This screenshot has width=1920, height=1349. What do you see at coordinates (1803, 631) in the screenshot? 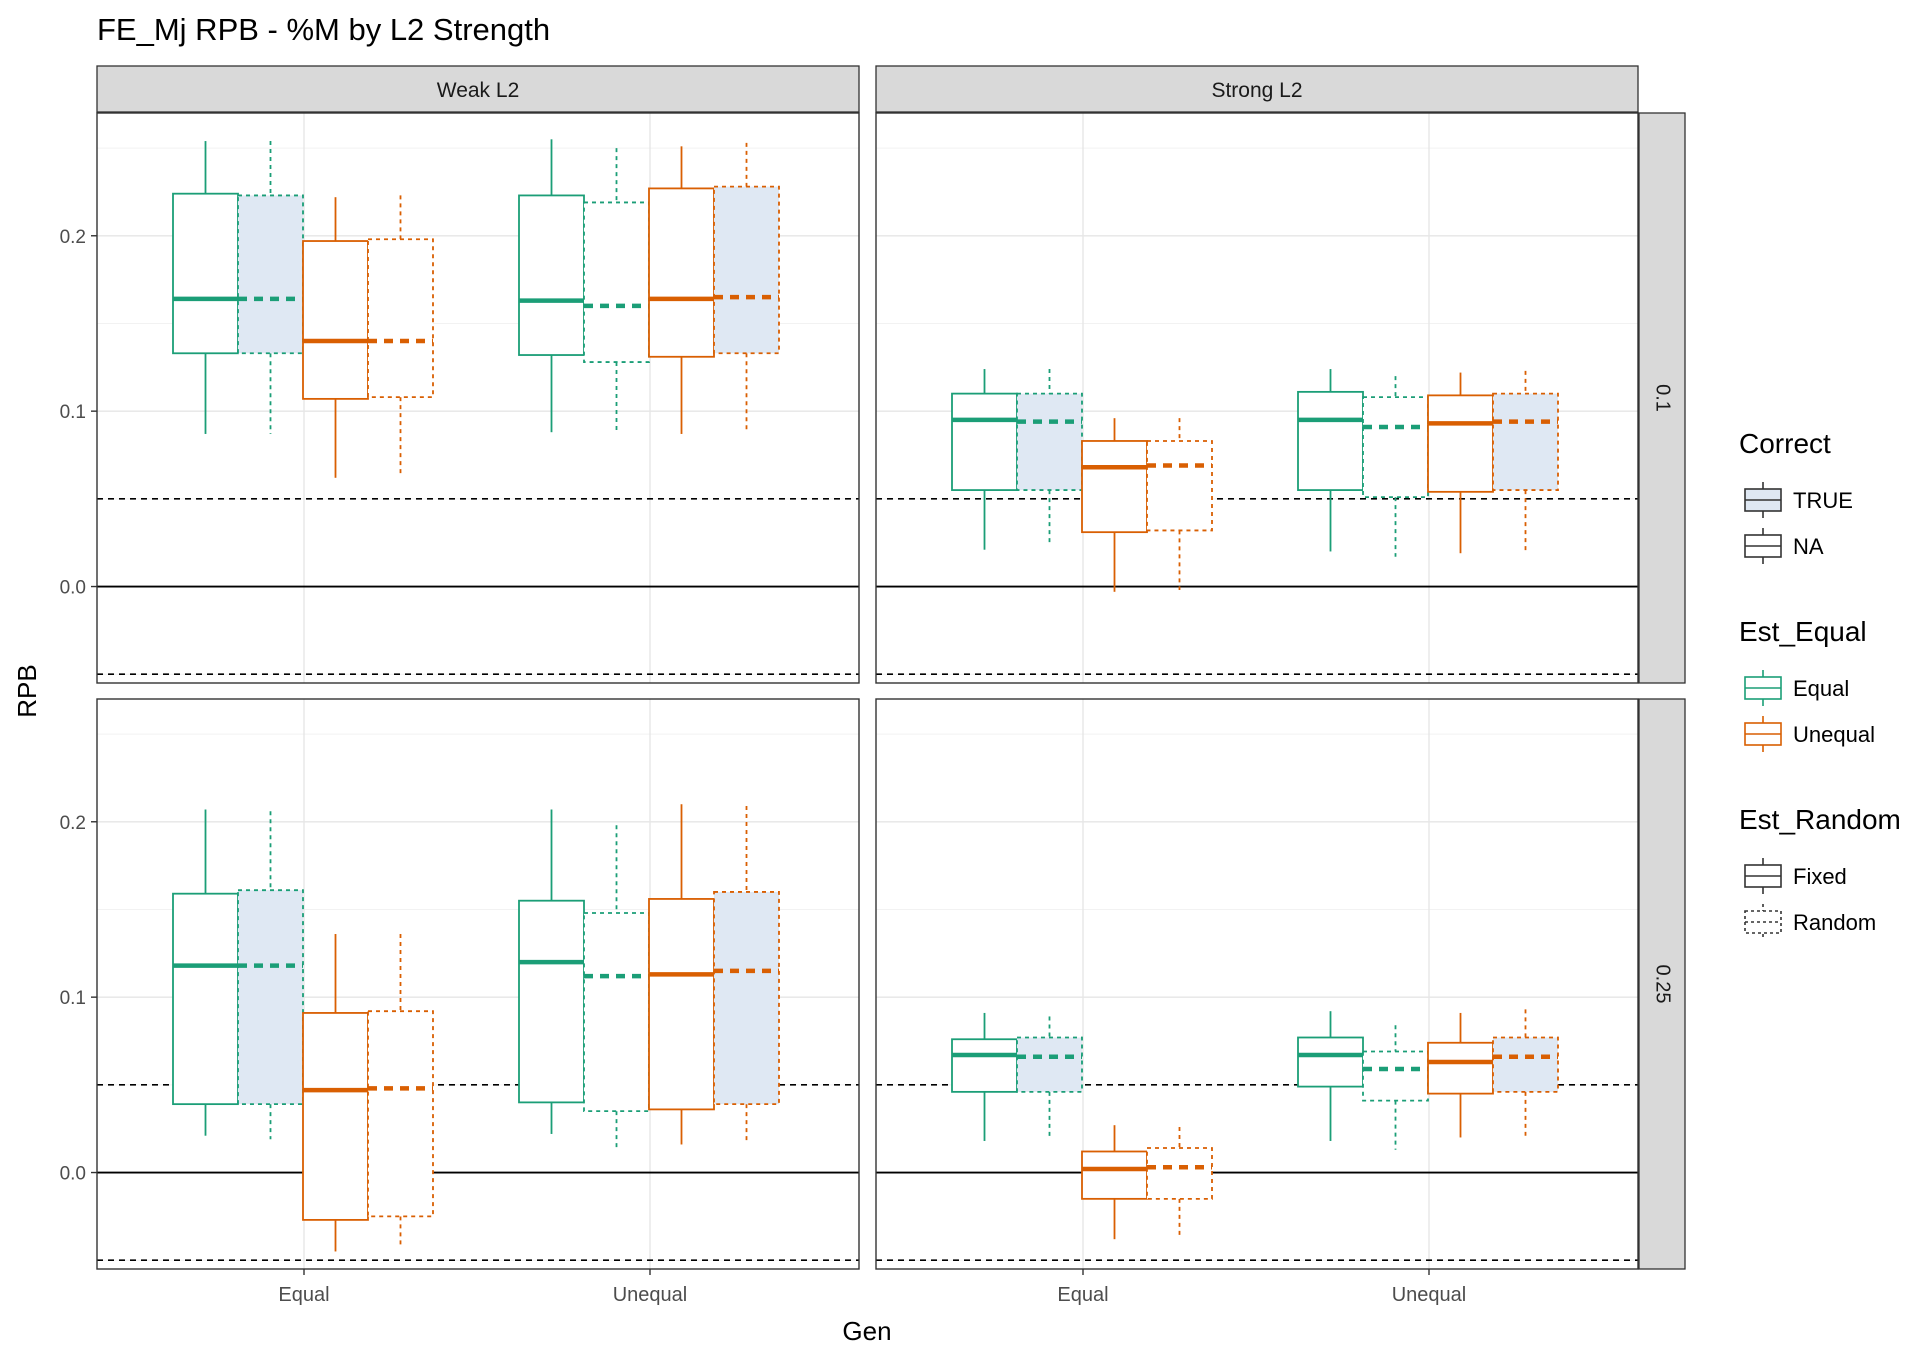
I see `legend-title: Est_Equal` at bounding box center [1803, 631].